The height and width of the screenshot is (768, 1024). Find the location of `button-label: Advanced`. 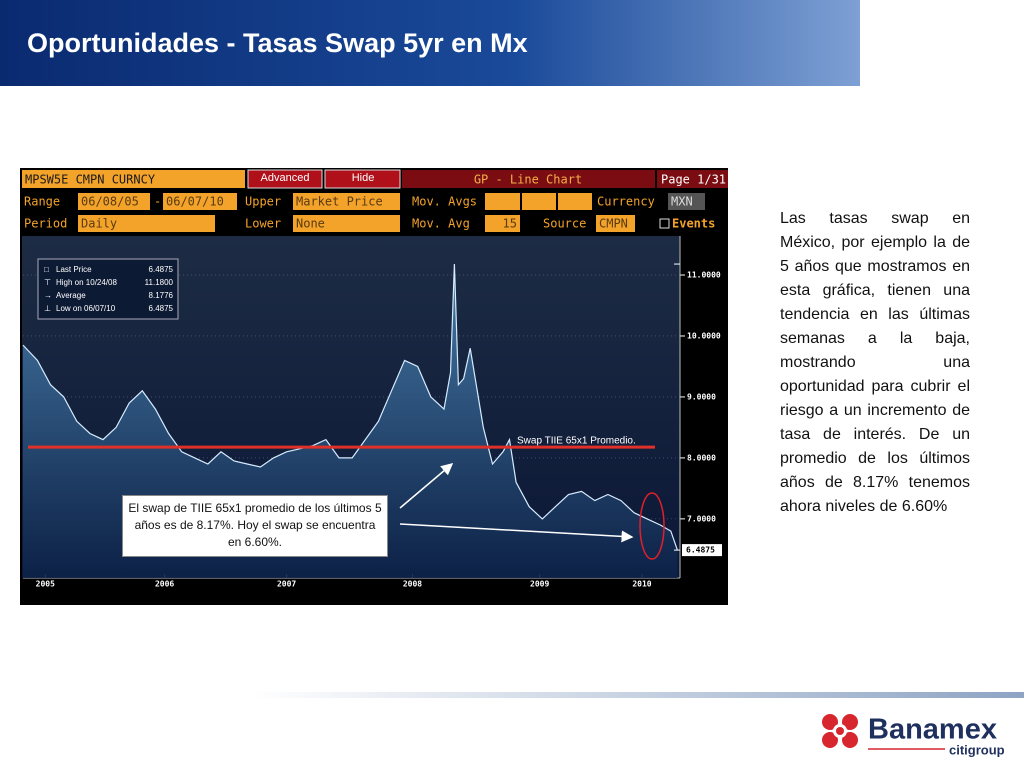

button-label: Advanced is located at coordinates (285, 178).